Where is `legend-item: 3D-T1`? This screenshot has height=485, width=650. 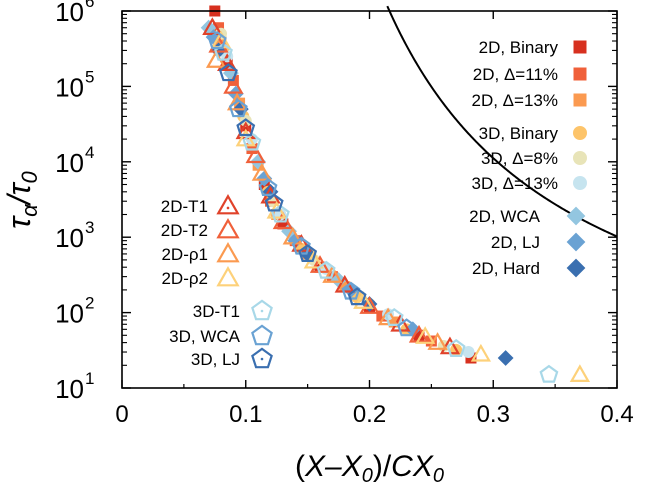
legend-item: 3D-T1 is located at coordinates (233, 310).